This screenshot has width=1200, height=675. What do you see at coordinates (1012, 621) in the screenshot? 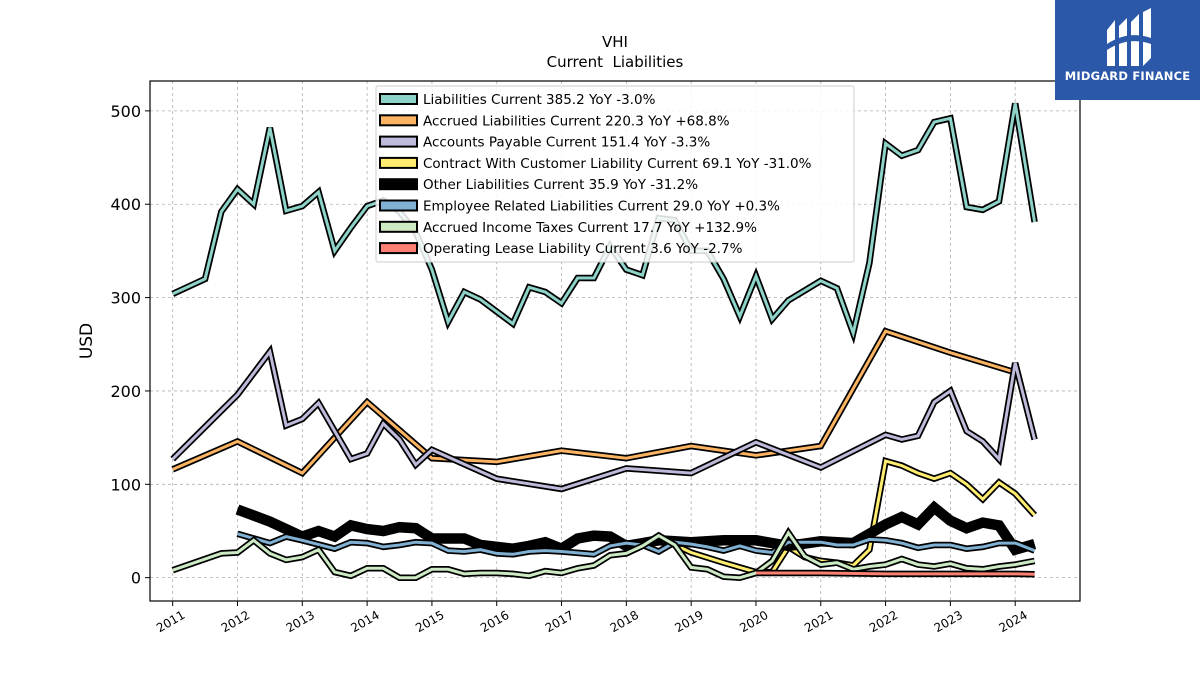
I see `x-tick-label: 2024` at bounding box center [1012, 621].